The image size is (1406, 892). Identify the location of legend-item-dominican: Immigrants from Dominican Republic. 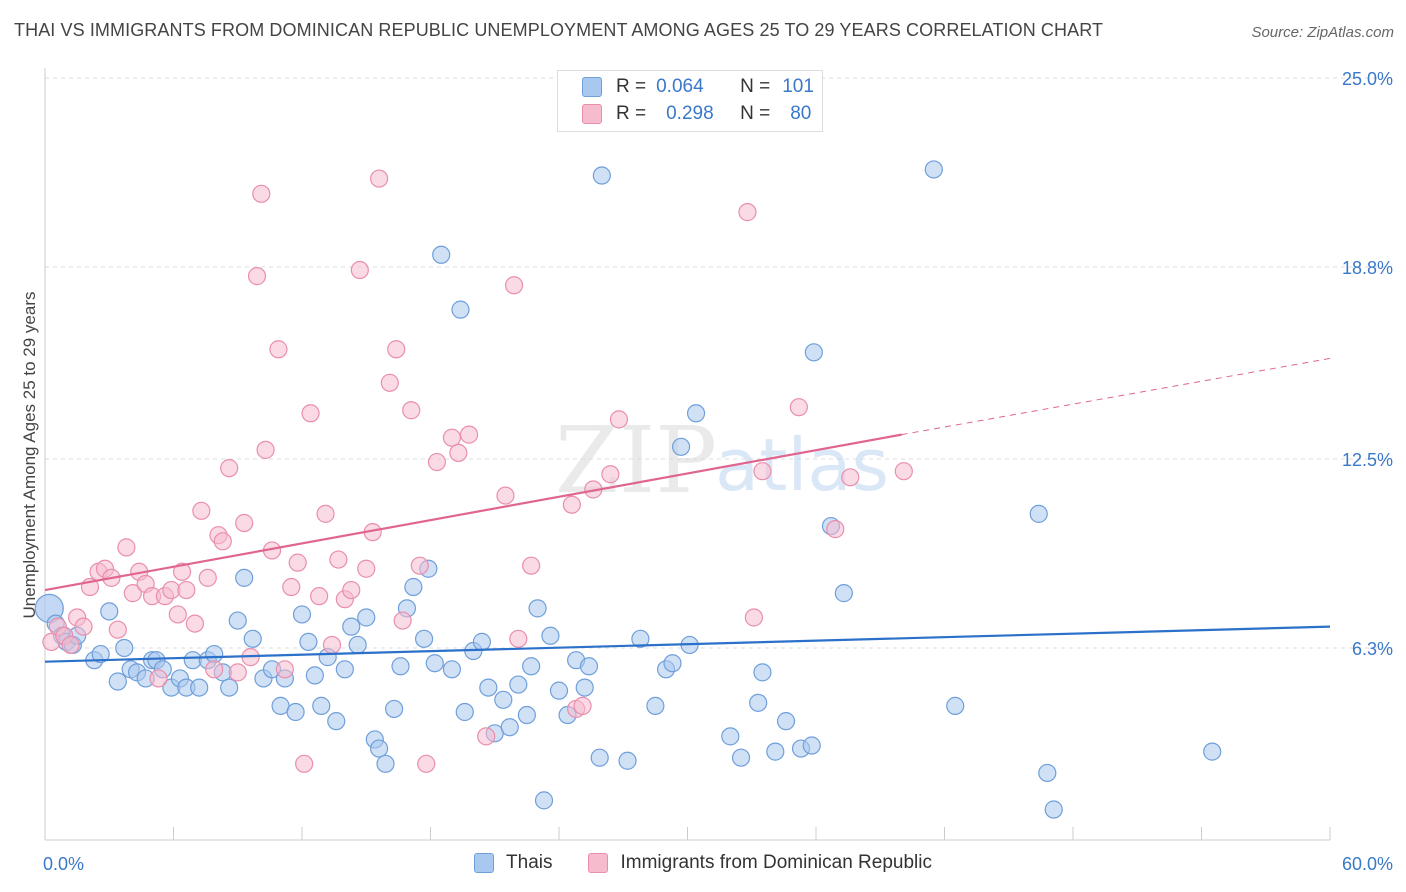
(760, 863).